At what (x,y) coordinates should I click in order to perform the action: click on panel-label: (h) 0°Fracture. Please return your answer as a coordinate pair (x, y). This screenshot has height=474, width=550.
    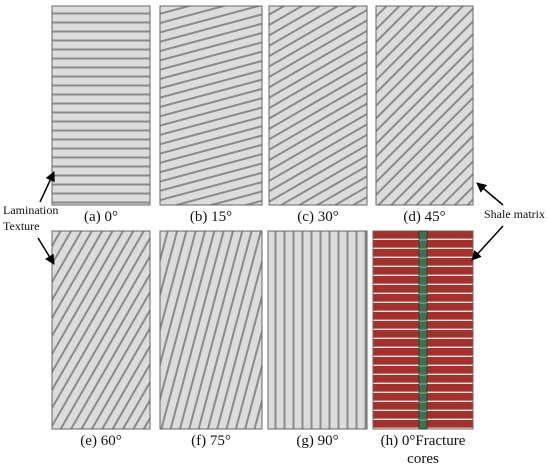
    Looking at the image, I should click on (423, 441).